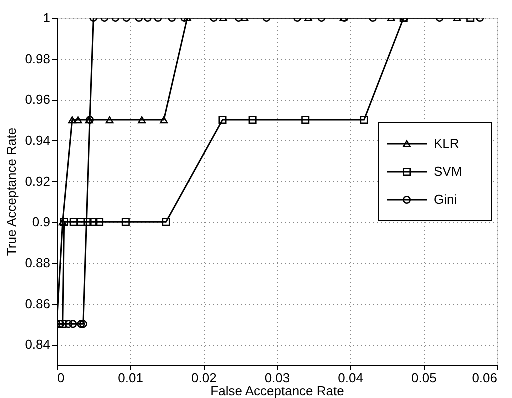 The height and width of the screenshot is (398, 512). I want to click on legend-label: KLR, so click(447, 143).